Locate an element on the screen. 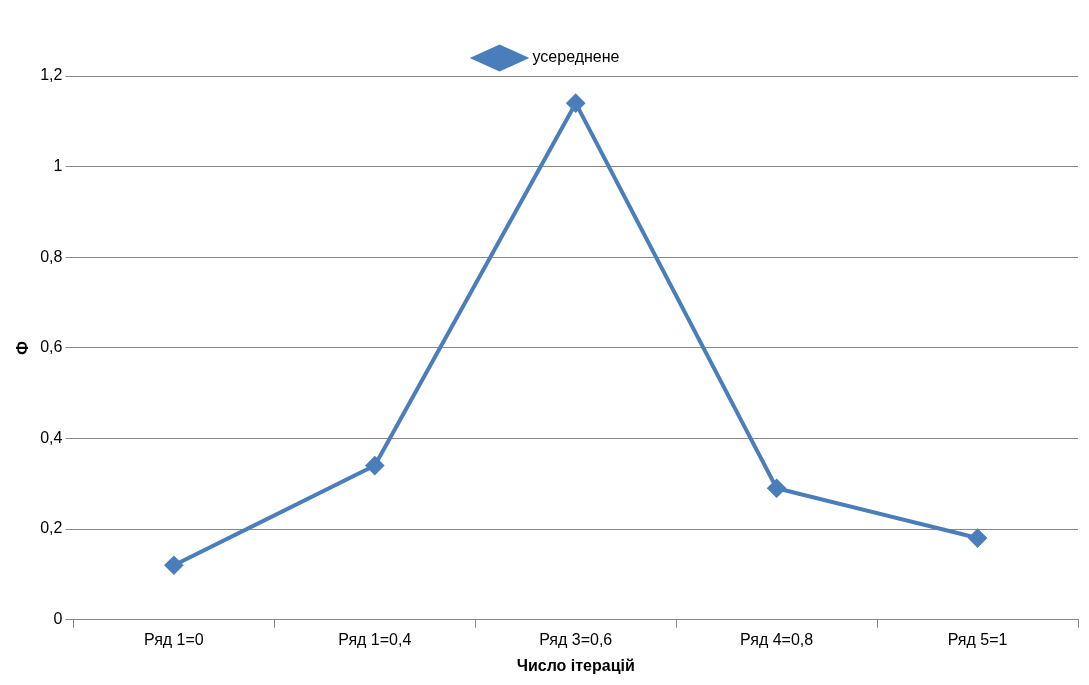 The height and width of the screenshot is (685, 1089). y-tick-label: 0,4 is located at coordinates (51, 437).